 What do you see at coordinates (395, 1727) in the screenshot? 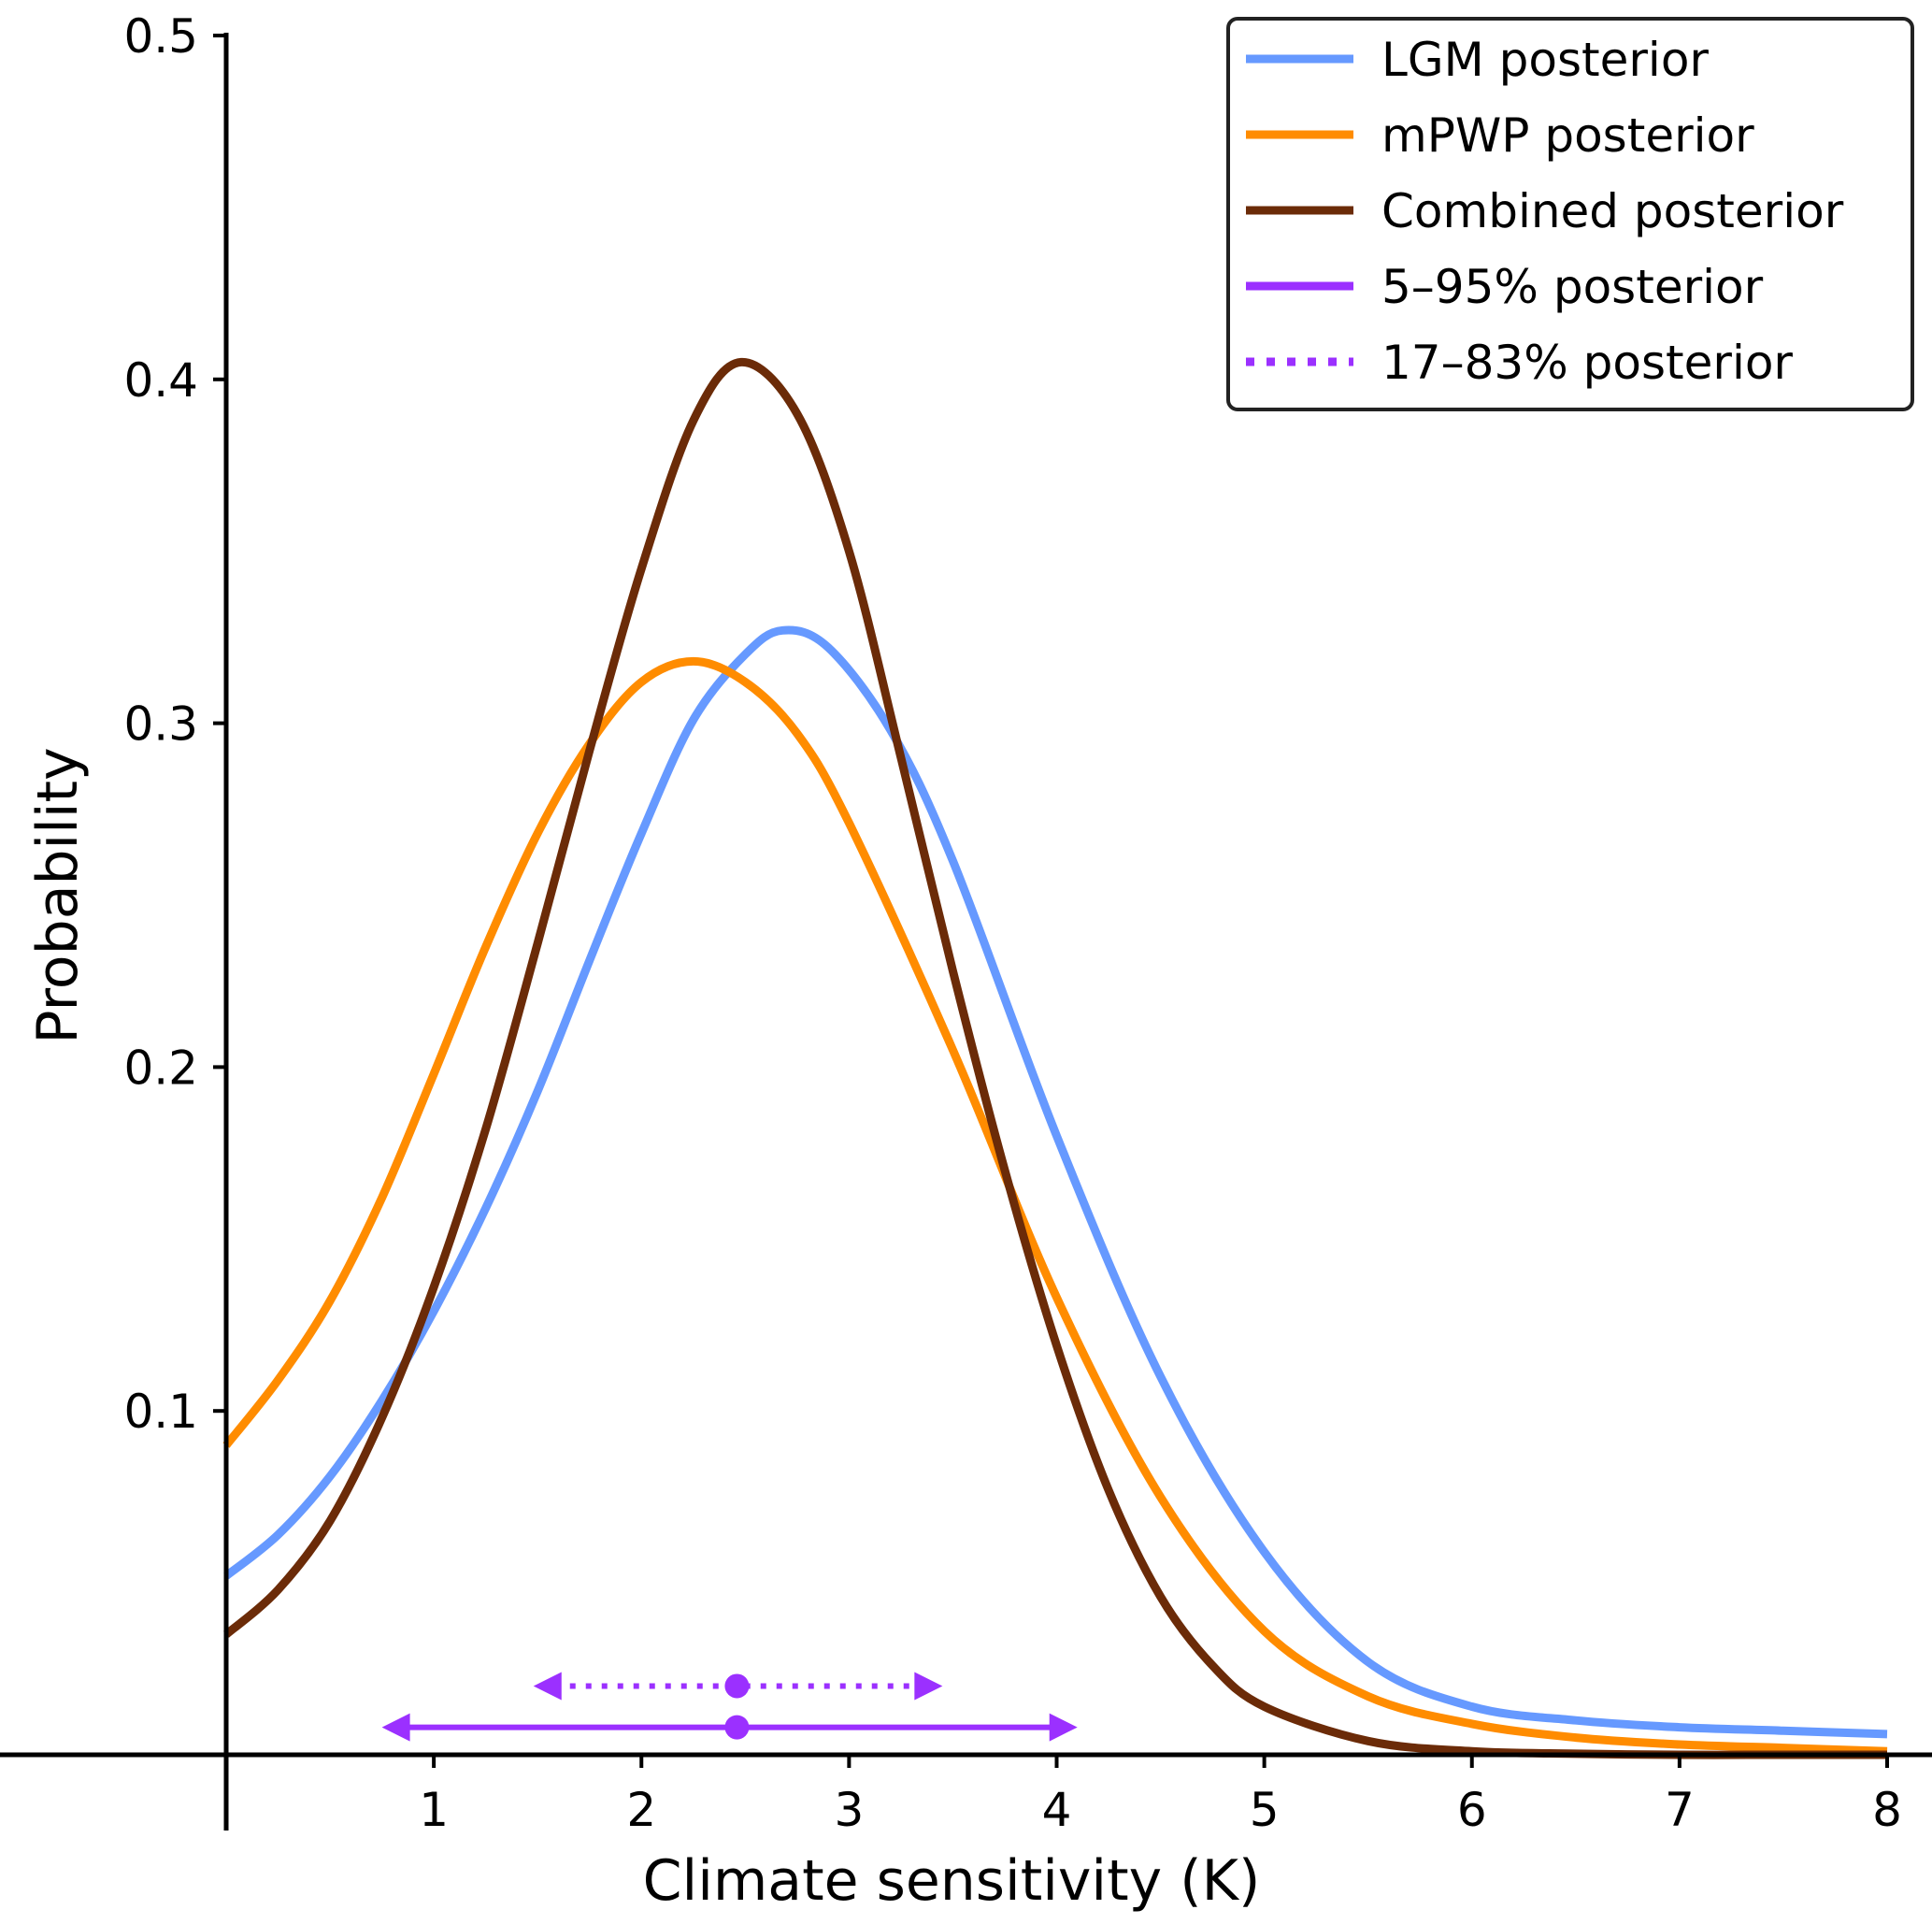
I see `range-5-95-low-arrow` at bounding box center [395, 1727].